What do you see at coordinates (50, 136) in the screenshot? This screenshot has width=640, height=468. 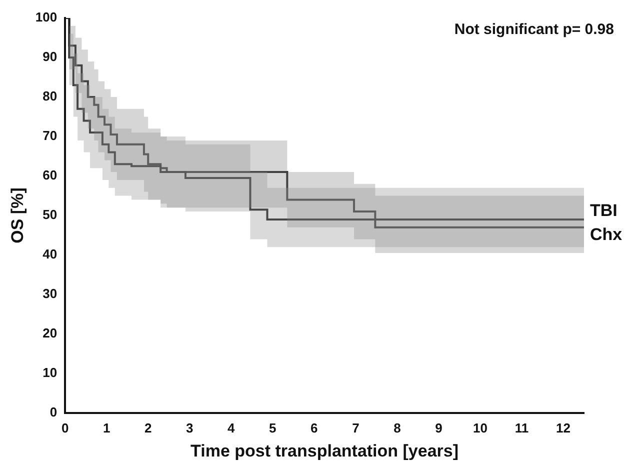 I see `y-tick-label: 70` at bounding box center [50, 136].